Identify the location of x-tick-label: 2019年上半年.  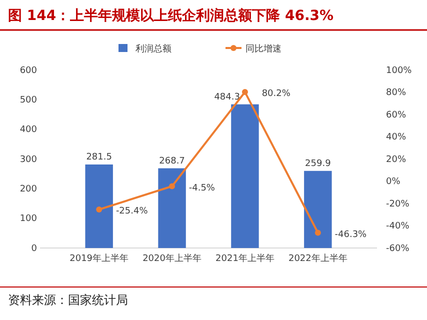
(99, 258).